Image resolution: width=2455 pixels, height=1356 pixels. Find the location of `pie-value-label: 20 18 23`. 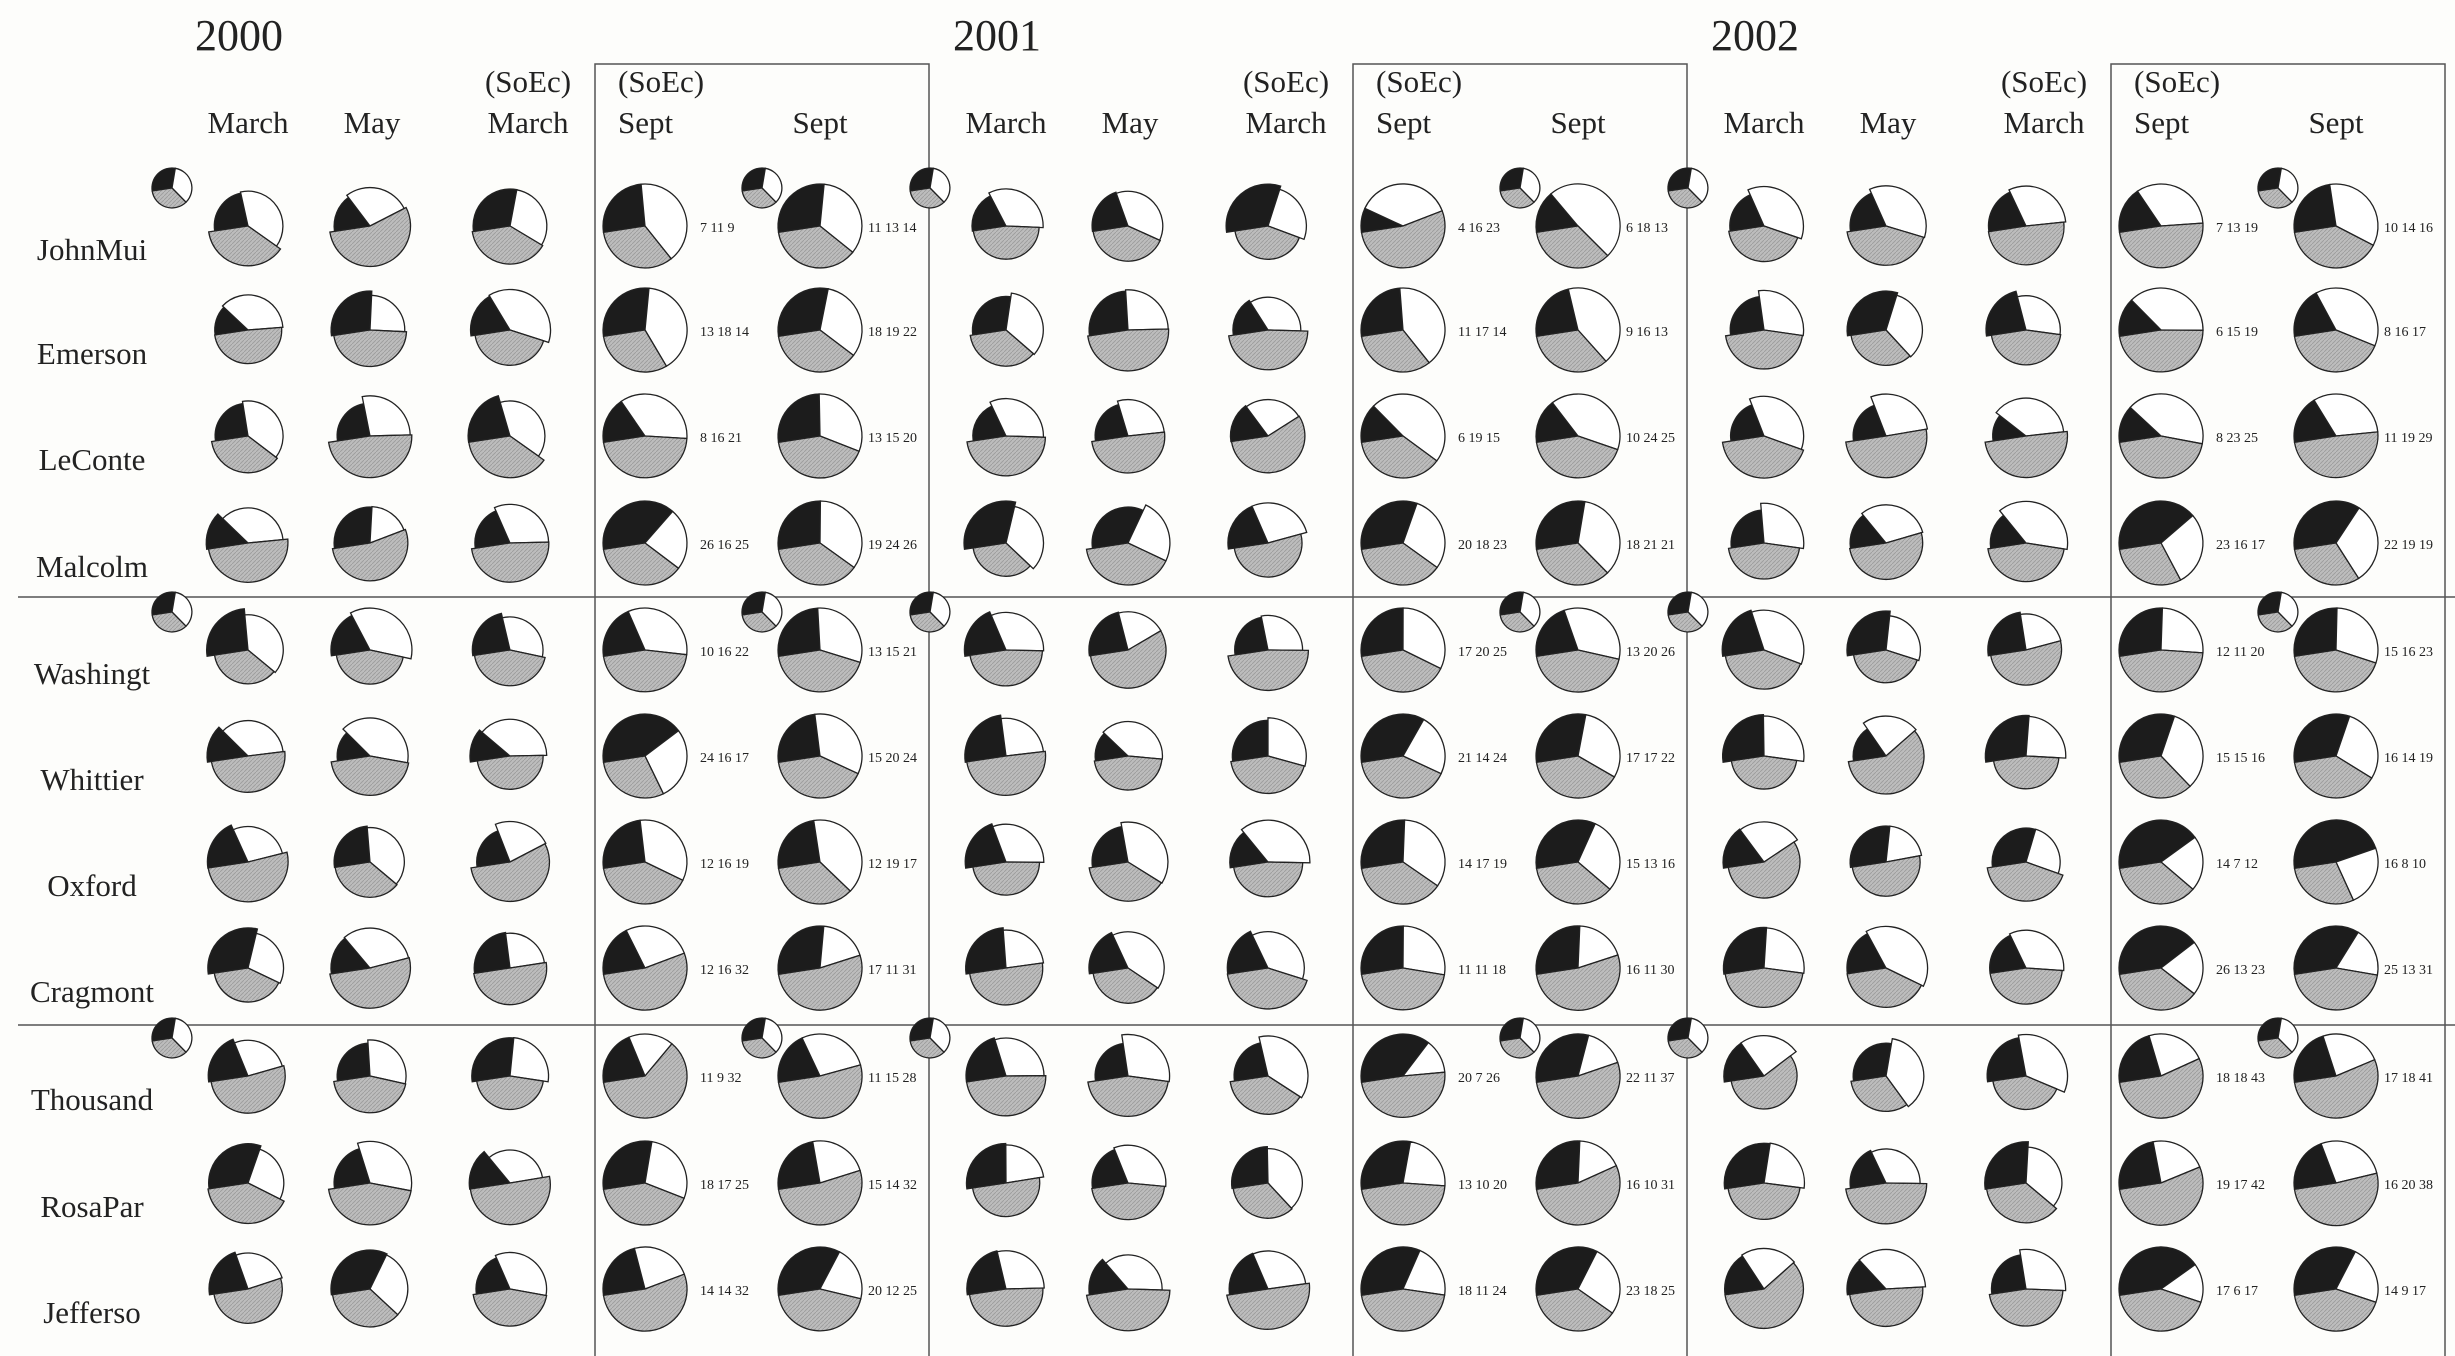

pie-value-label: 20 18 23 is located at coordinates (1482, 545).